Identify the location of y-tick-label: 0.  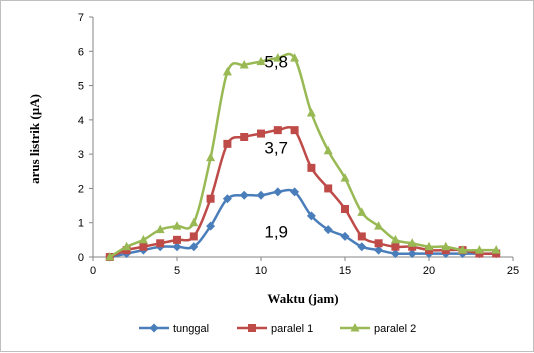
(81, 258).